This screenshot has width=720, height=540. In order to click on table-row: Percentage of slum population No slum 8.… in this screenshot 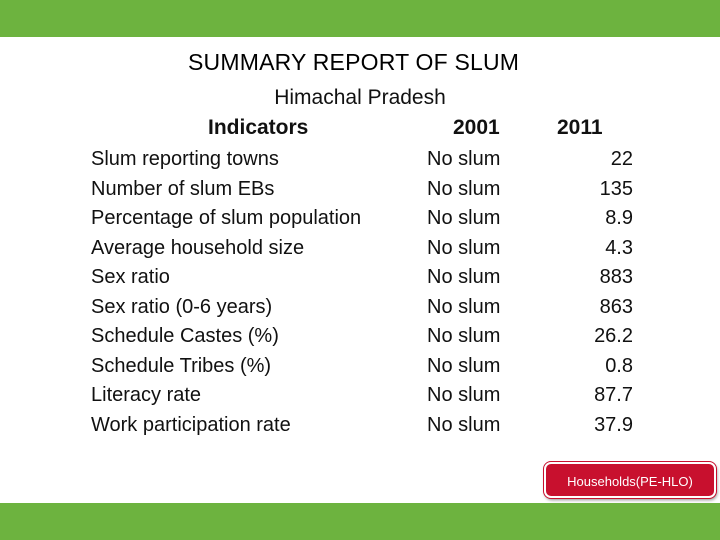, I will do `click(360, 219)`.